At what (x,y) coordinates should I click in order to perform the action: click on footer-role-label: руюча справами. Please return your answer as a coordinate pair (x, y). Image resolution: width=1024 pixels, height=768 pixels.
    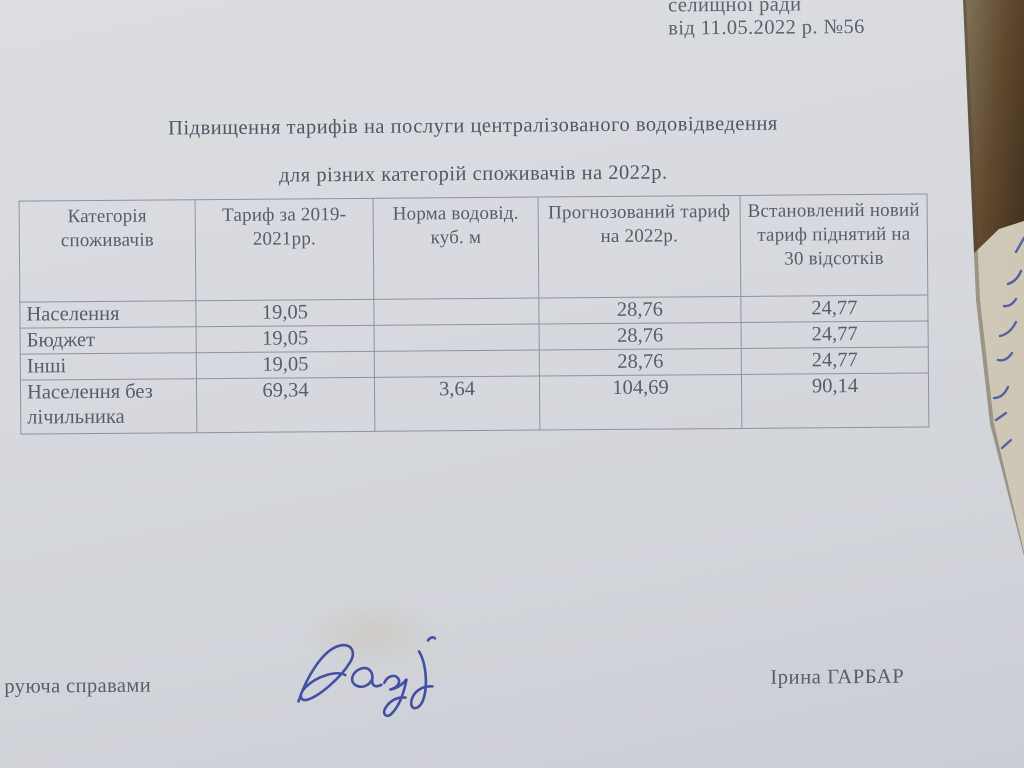
    Looking at the image, I should click on (78, 686).